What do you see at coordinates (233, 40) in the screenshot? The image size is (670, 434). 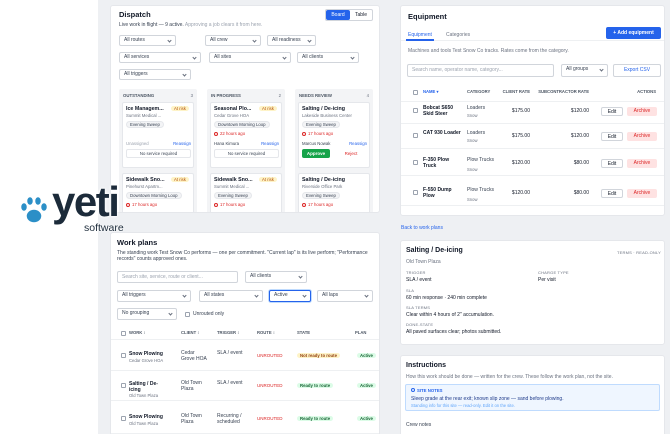 I see `filter-select: All crew` at bounding box center [233, 40].